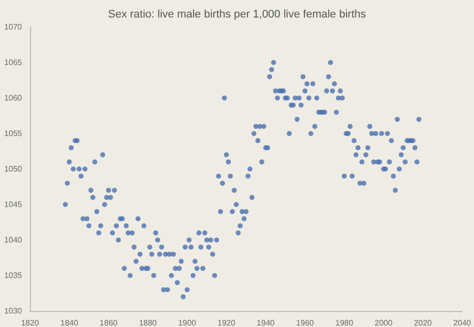 The image size is (474, 327). Describe the element at coordinates (187, 322) in the screenshot. I see `x-tick-label: 1900` at that location.